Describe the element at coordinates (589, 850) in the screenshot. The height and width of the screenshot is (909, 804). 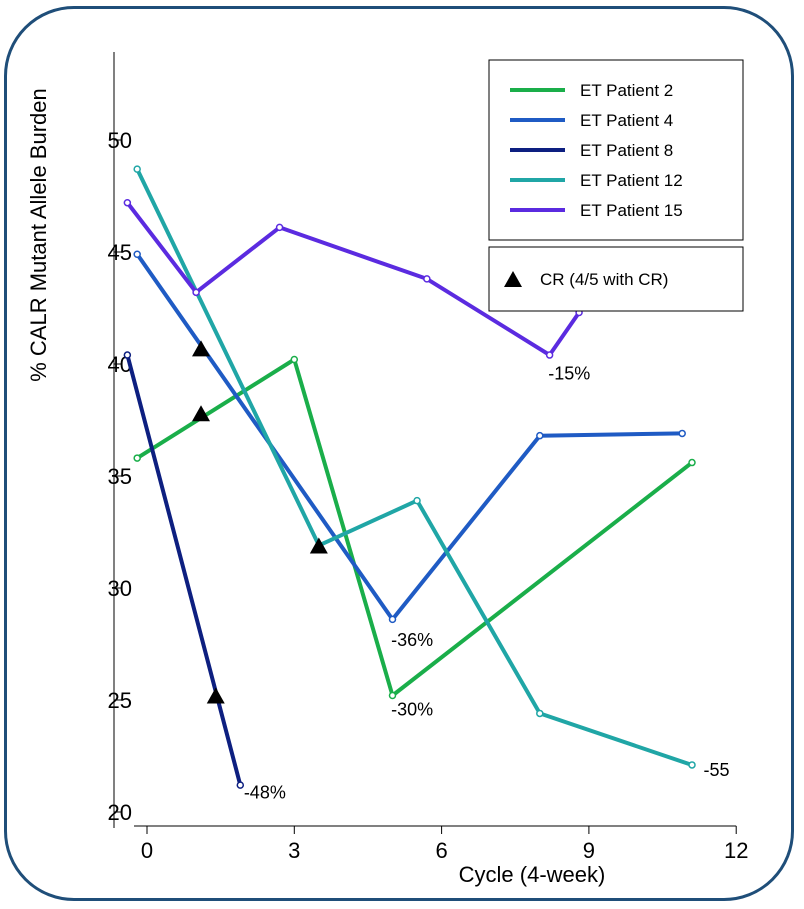
I see `x-tick-label: 9` at that location.